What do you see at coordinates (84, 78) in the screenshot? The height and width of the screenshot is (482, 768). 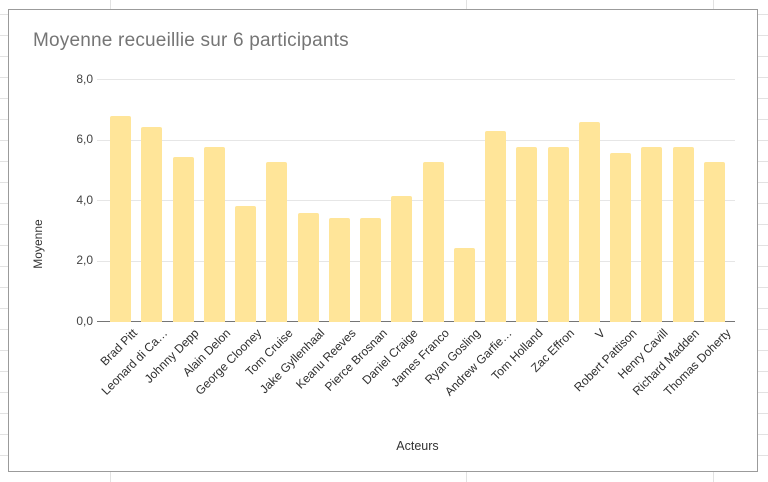 I see `y-tick-label: 8,0` at bounding box center [84, 78].